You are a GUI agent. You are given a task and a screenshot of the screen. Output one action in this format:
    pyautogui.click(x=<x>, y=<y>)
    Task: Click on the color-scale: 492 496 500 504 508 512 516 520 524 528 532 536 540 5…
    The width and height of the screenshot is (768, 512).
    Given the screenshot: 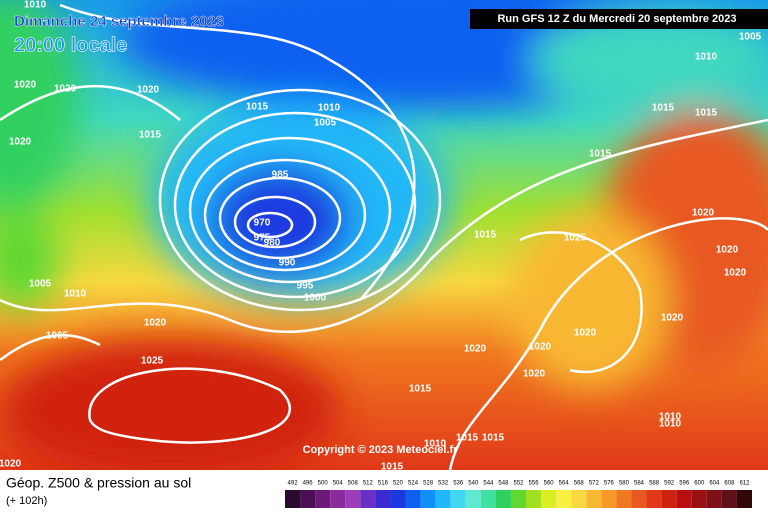 What is the action you would take?
    pyautogui.click(x=518, y=494)
    